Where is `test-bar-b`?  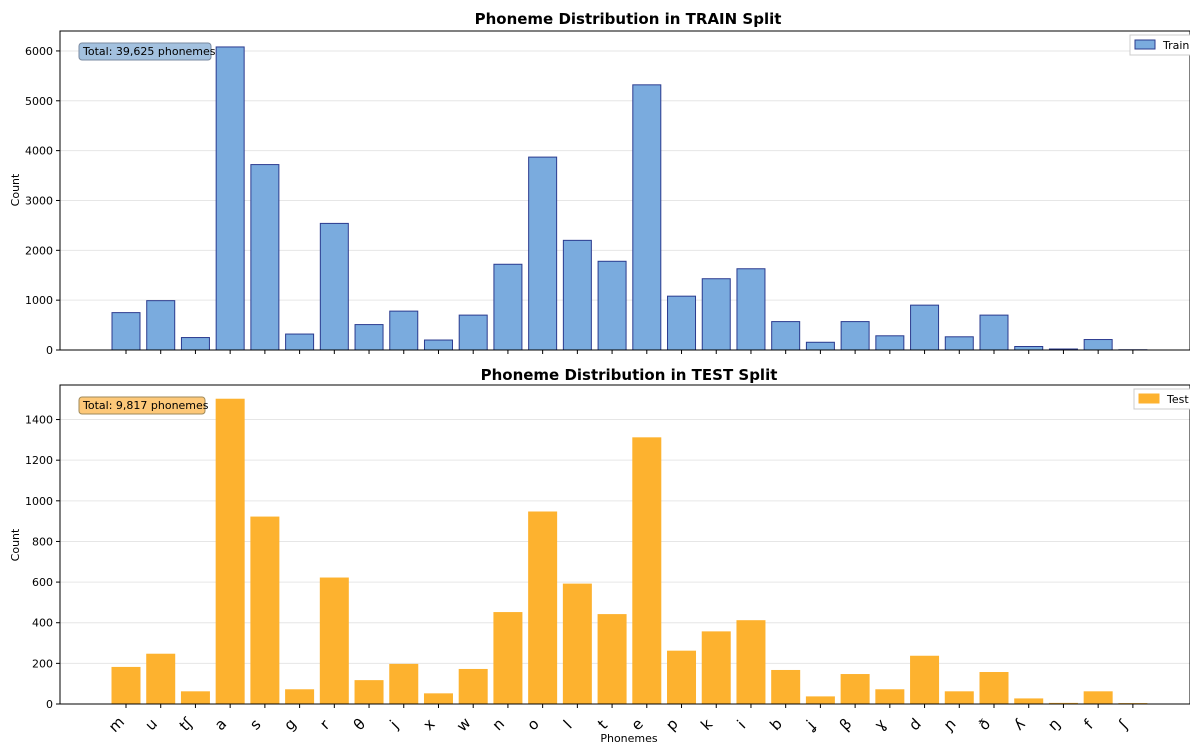 test-bar-b is located at coordinates (786, 687).